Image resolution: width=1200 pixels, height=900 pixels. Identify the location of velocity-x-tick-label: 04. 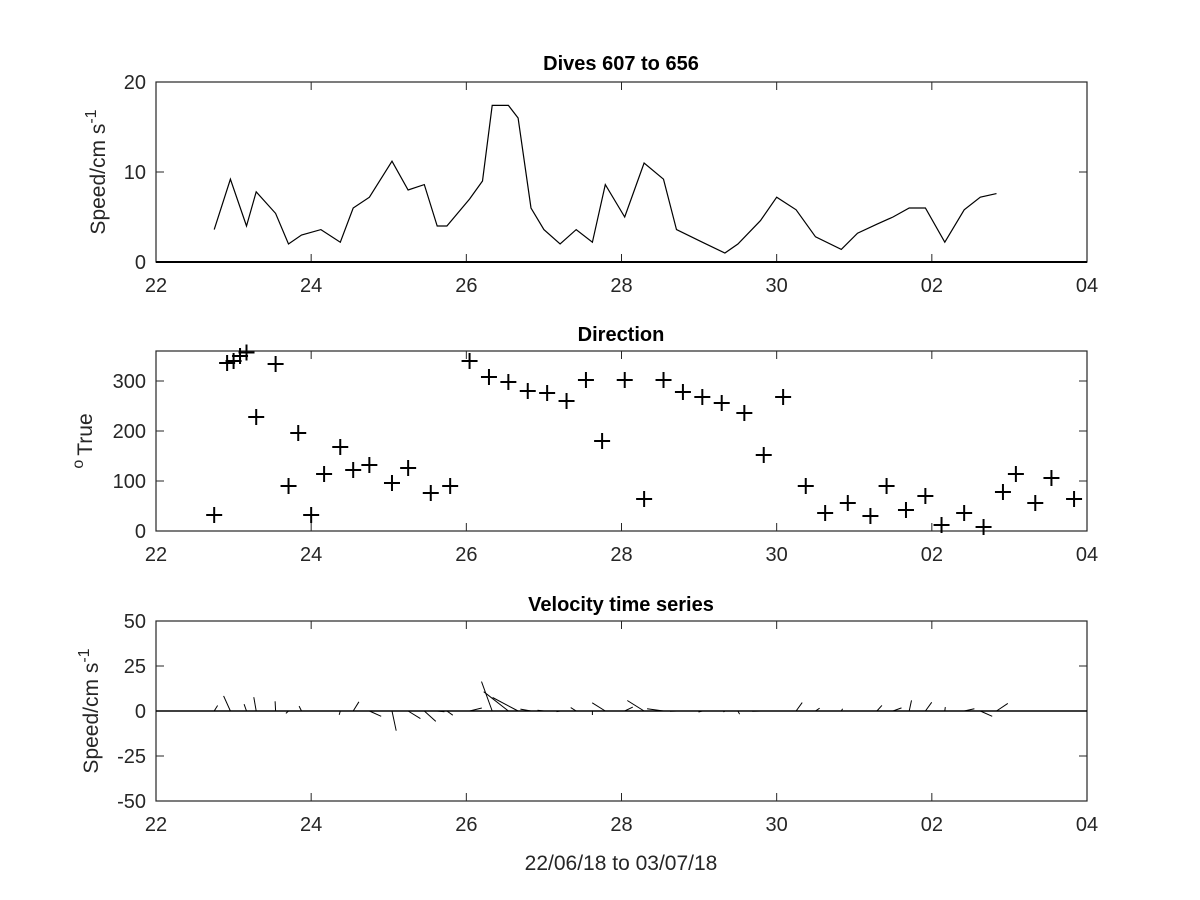
(1087, 825).